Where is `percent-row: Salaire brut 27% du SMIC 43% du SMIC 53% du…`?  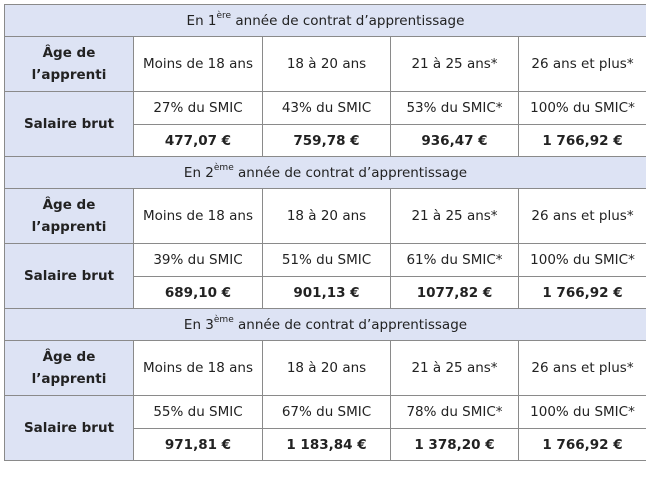
percent-row: Salaire brut 27% du SMIC 43% du SMIC 53% du… is located at coordinates (325, 124).